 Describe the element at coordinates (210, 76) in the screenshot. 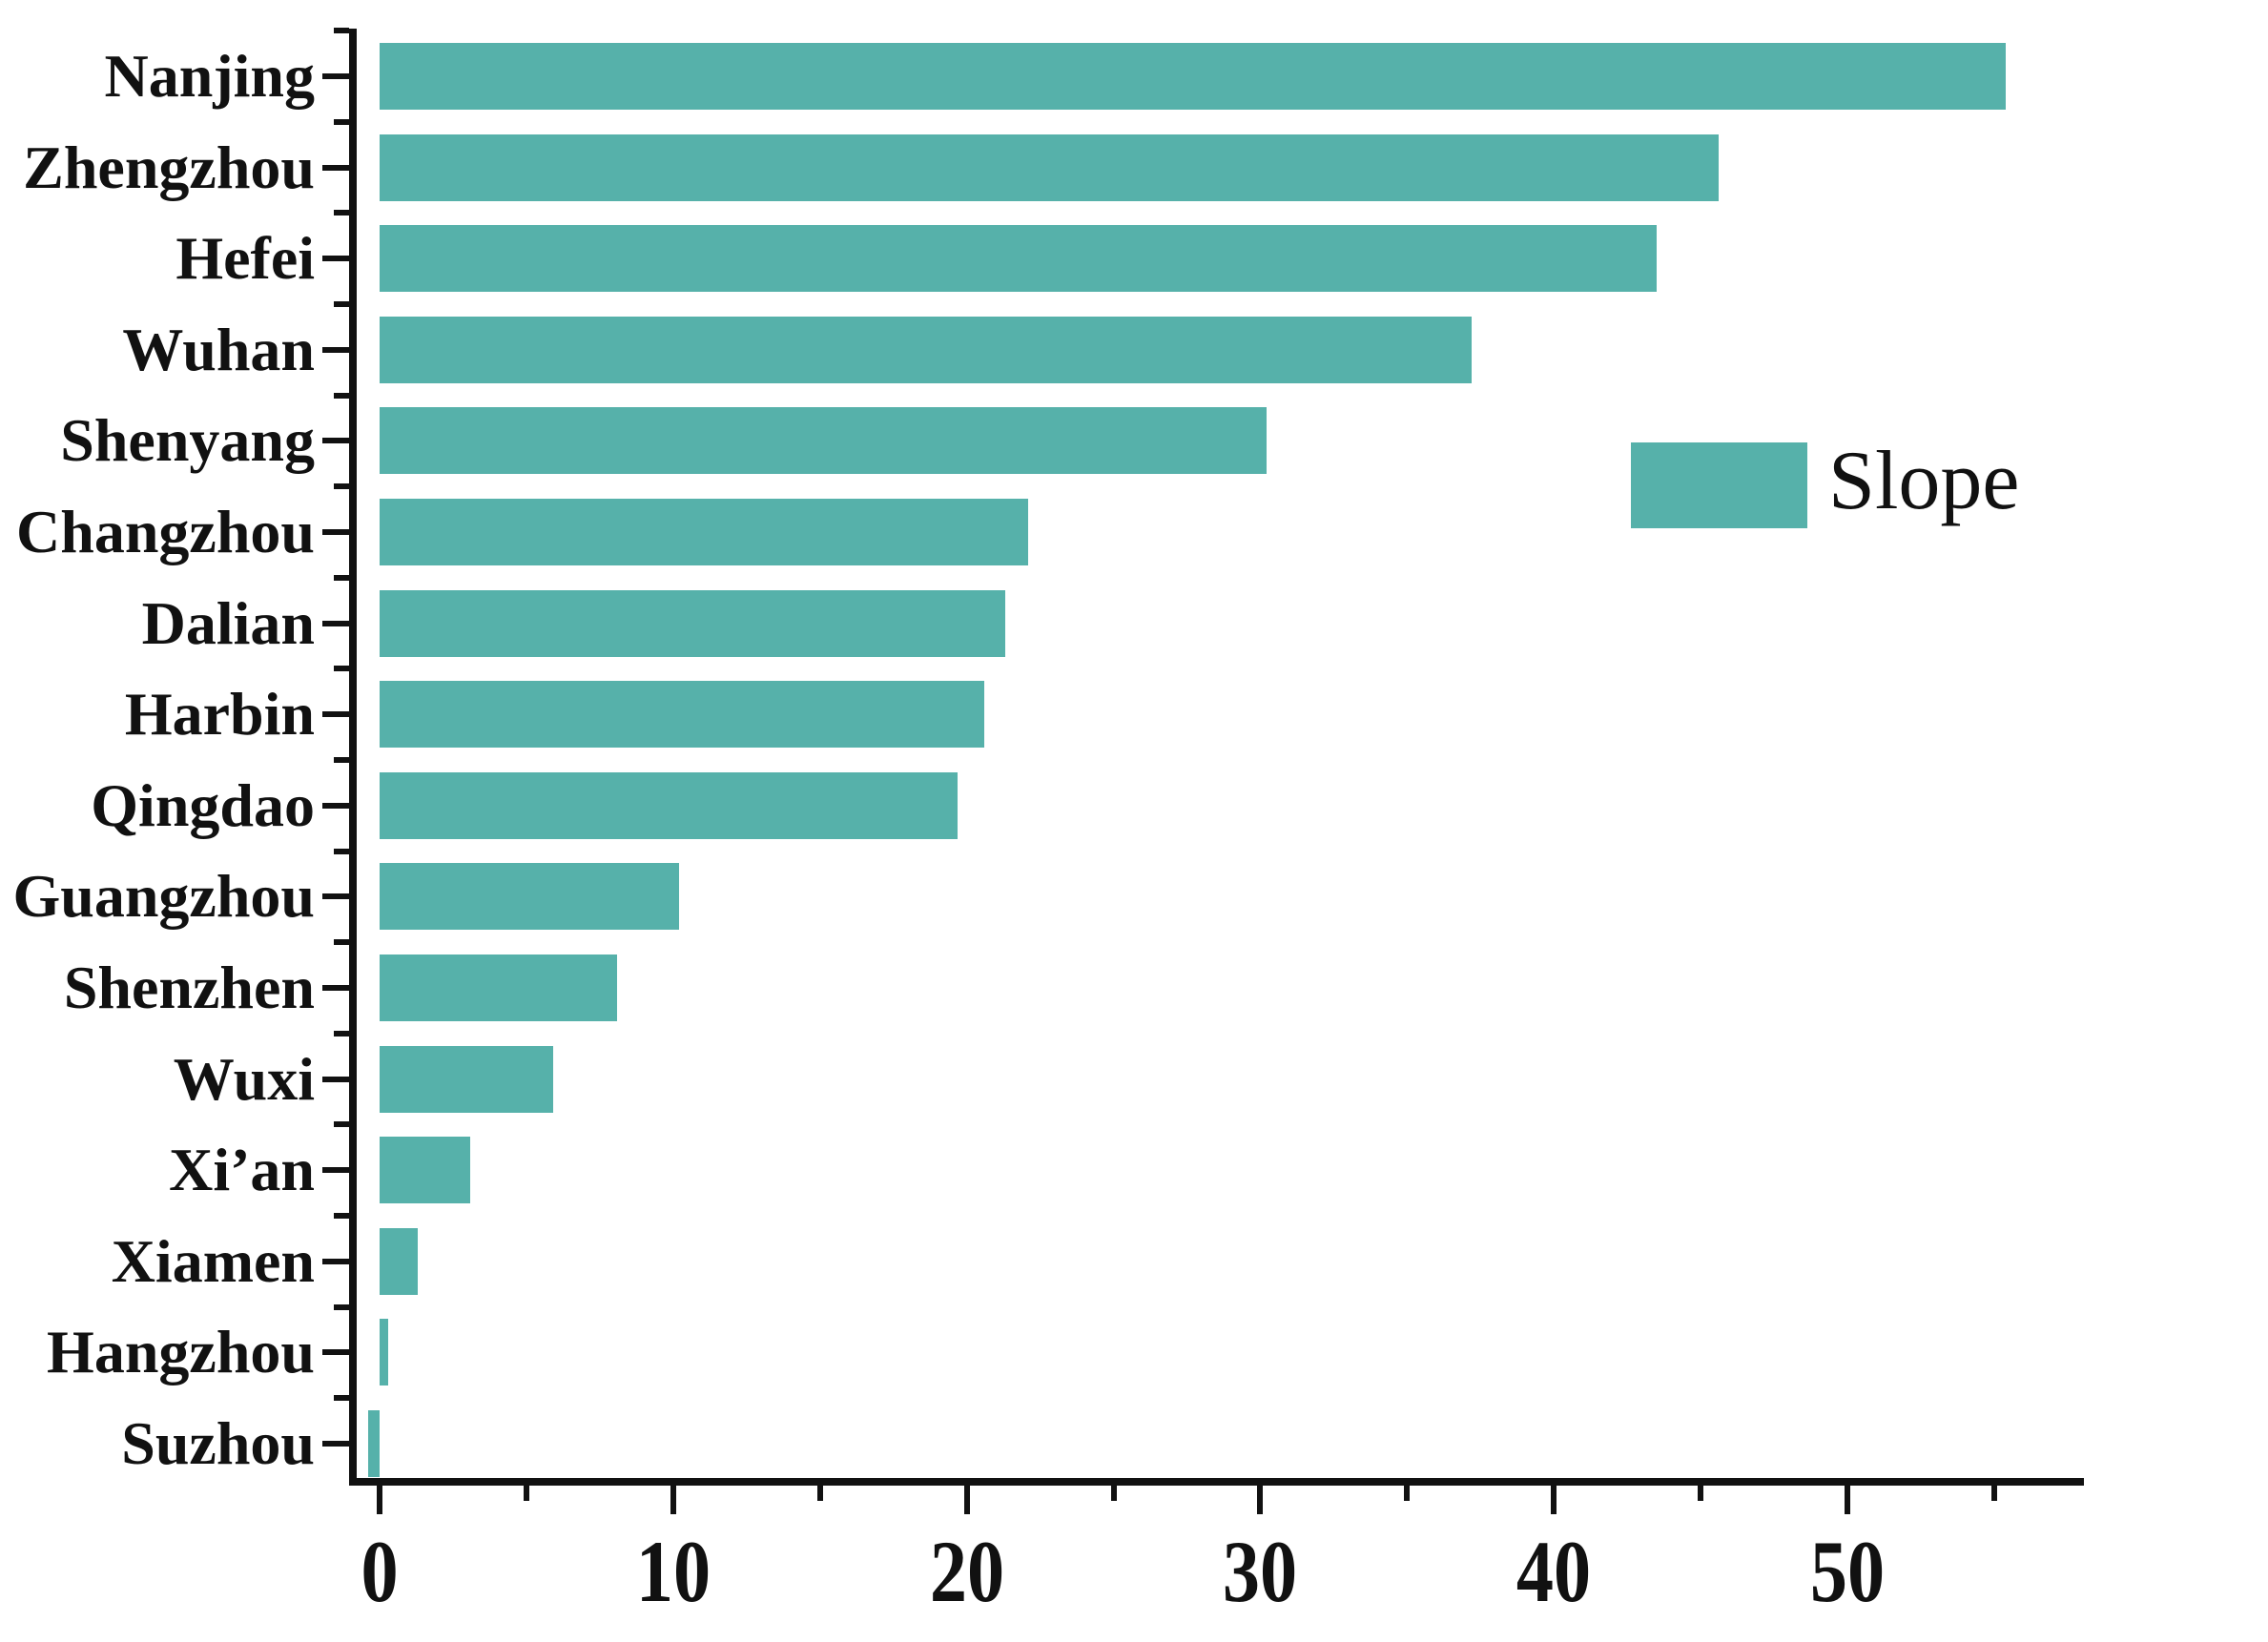

I see `y-axis-label-nanjing: Nanjing` at that location.